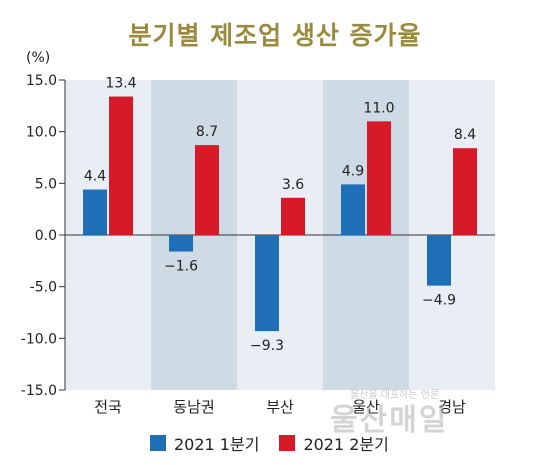 This screenshot has width=550, height=465. I want to click on y-tick-label: -15.0, so click(39, 391).